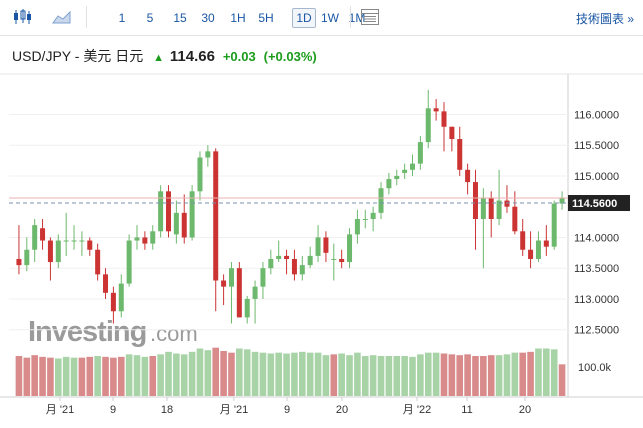 This screenshot has width=643, height=428. I want to click on timeframe-button-1w: 1W, so click(330, 18).